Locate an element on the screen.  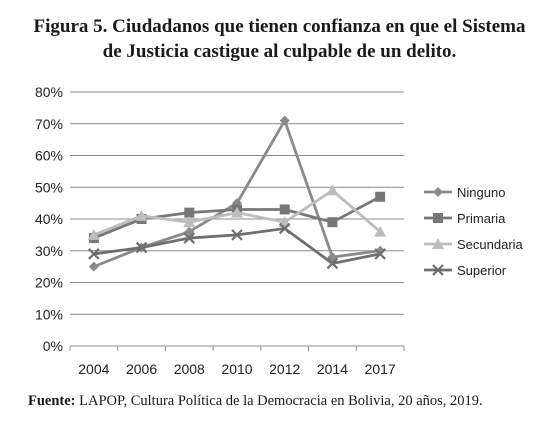
y-tick-label: 50% is located at coordinates (49, 187).